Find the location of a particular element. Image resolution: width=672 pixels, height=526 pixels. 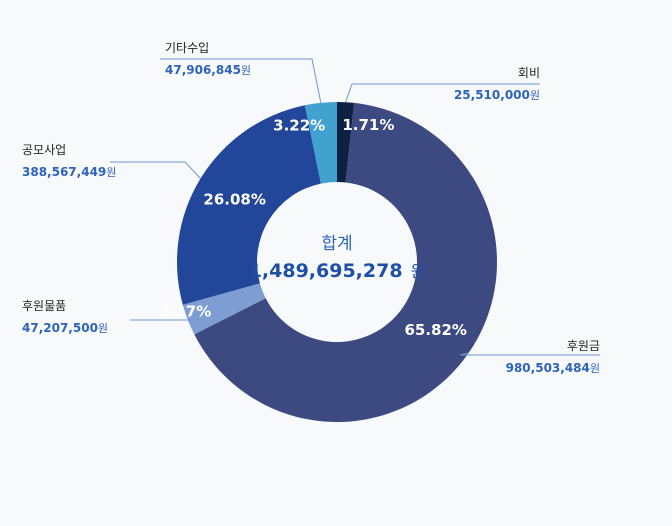

amount-value-2: 980,503,484 is located at coordinates (548, 368).